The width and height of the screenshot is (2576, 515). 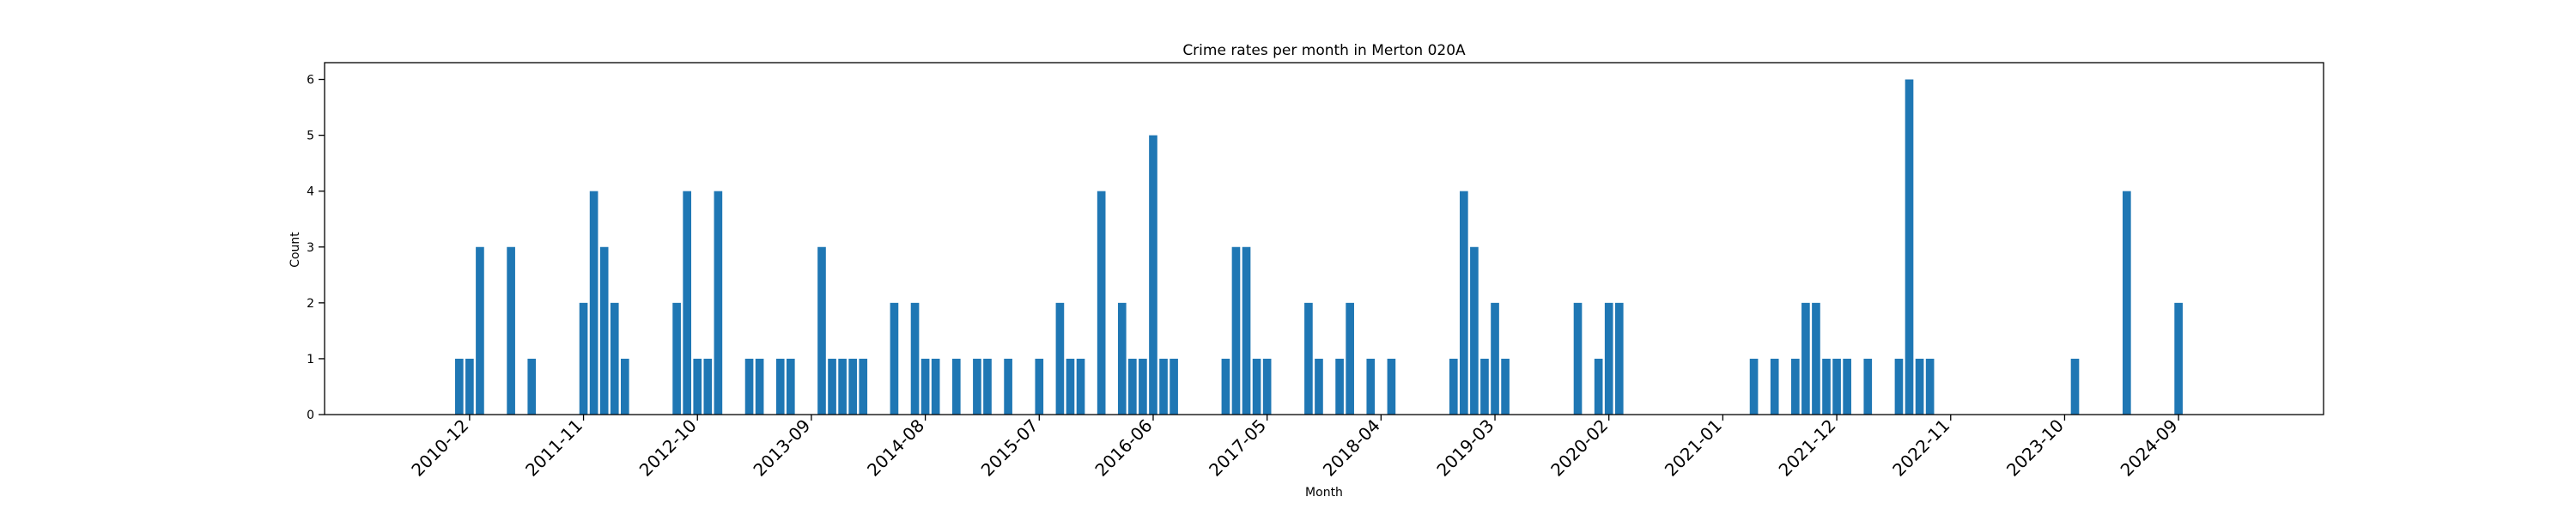 I want to click on x-tick-label: 2015-07, so click(x=1009, y=448).